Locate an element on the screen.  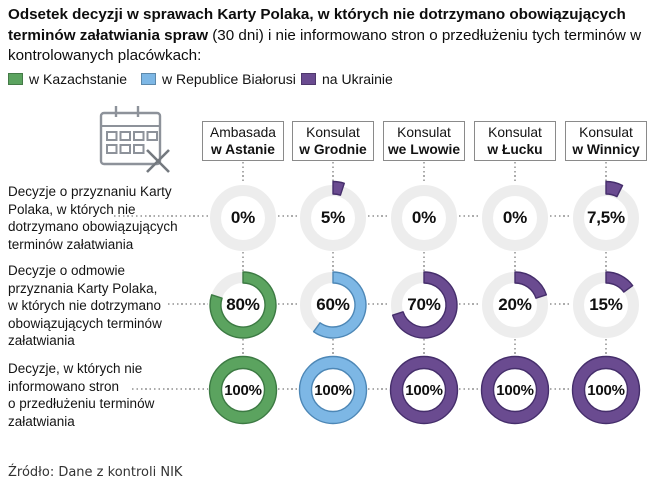
donut-row2-col2: 60% is located at coordinates (333, 305).